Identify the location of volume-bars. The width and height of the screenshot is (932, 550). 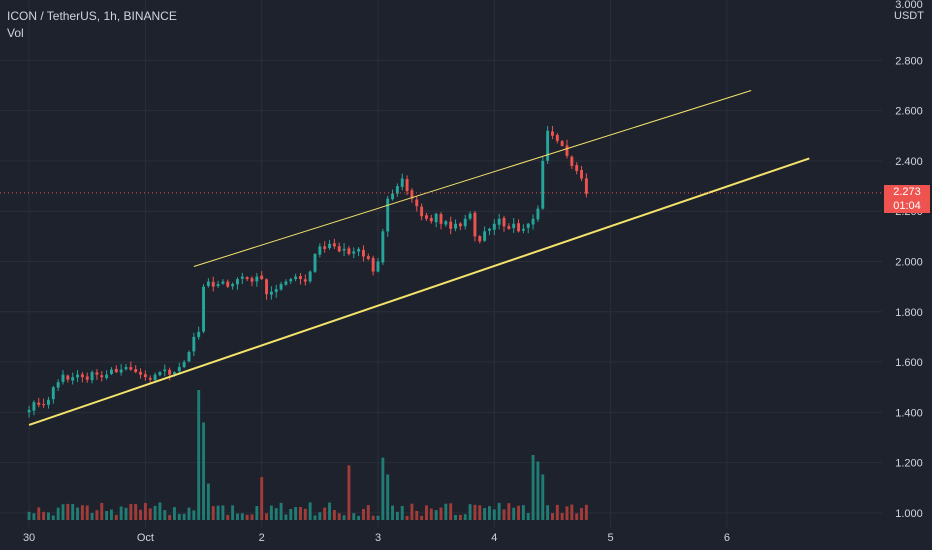
(307, 455).